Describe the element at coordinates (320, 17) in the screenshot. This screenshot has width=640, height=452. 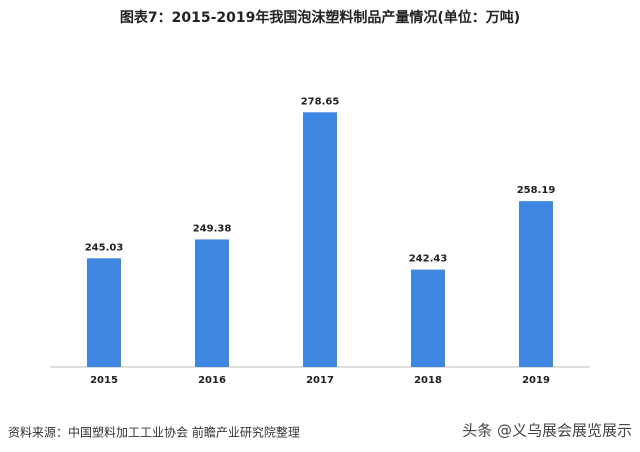
I see `chart-title: 图表7：2015-2019年我国泡沫塑料制品产量情况(单位：万吨)` at that location.